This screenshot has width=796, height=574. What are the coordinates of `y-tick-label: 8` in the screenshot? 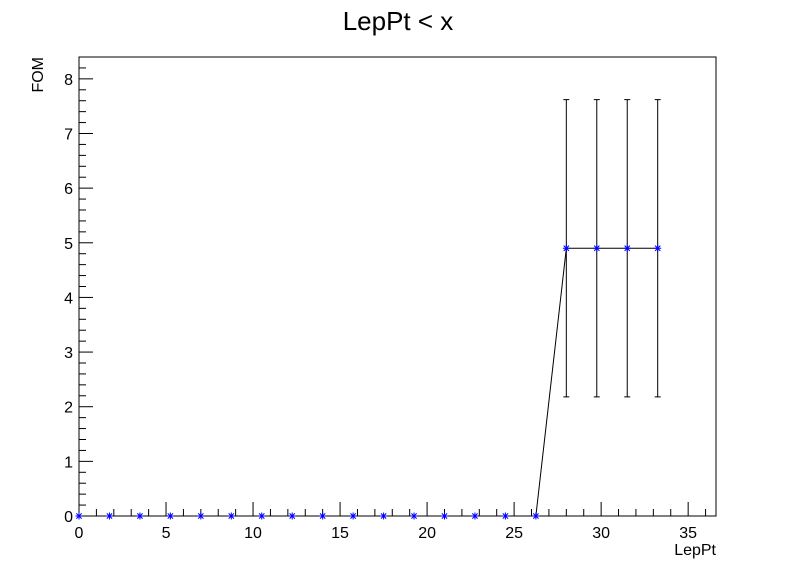 It's located at (68, 80).